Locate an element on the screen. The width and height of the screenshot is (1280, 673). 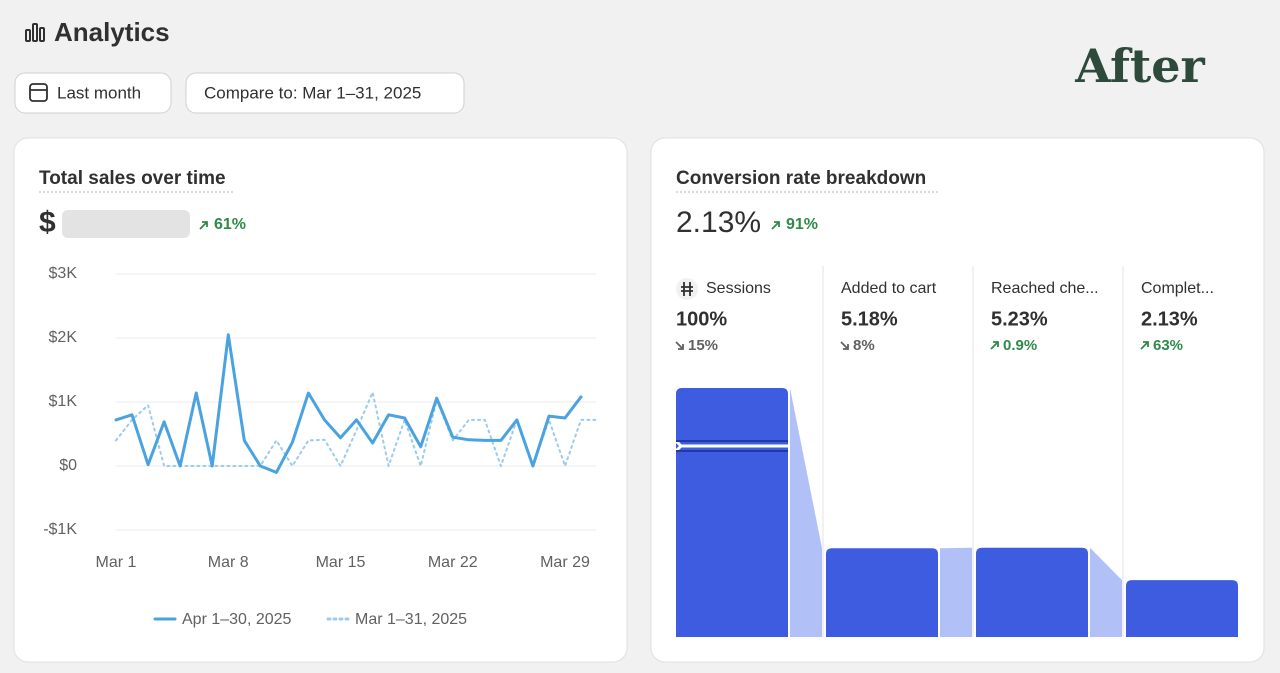
date-button is located at coordinates (93, 93).